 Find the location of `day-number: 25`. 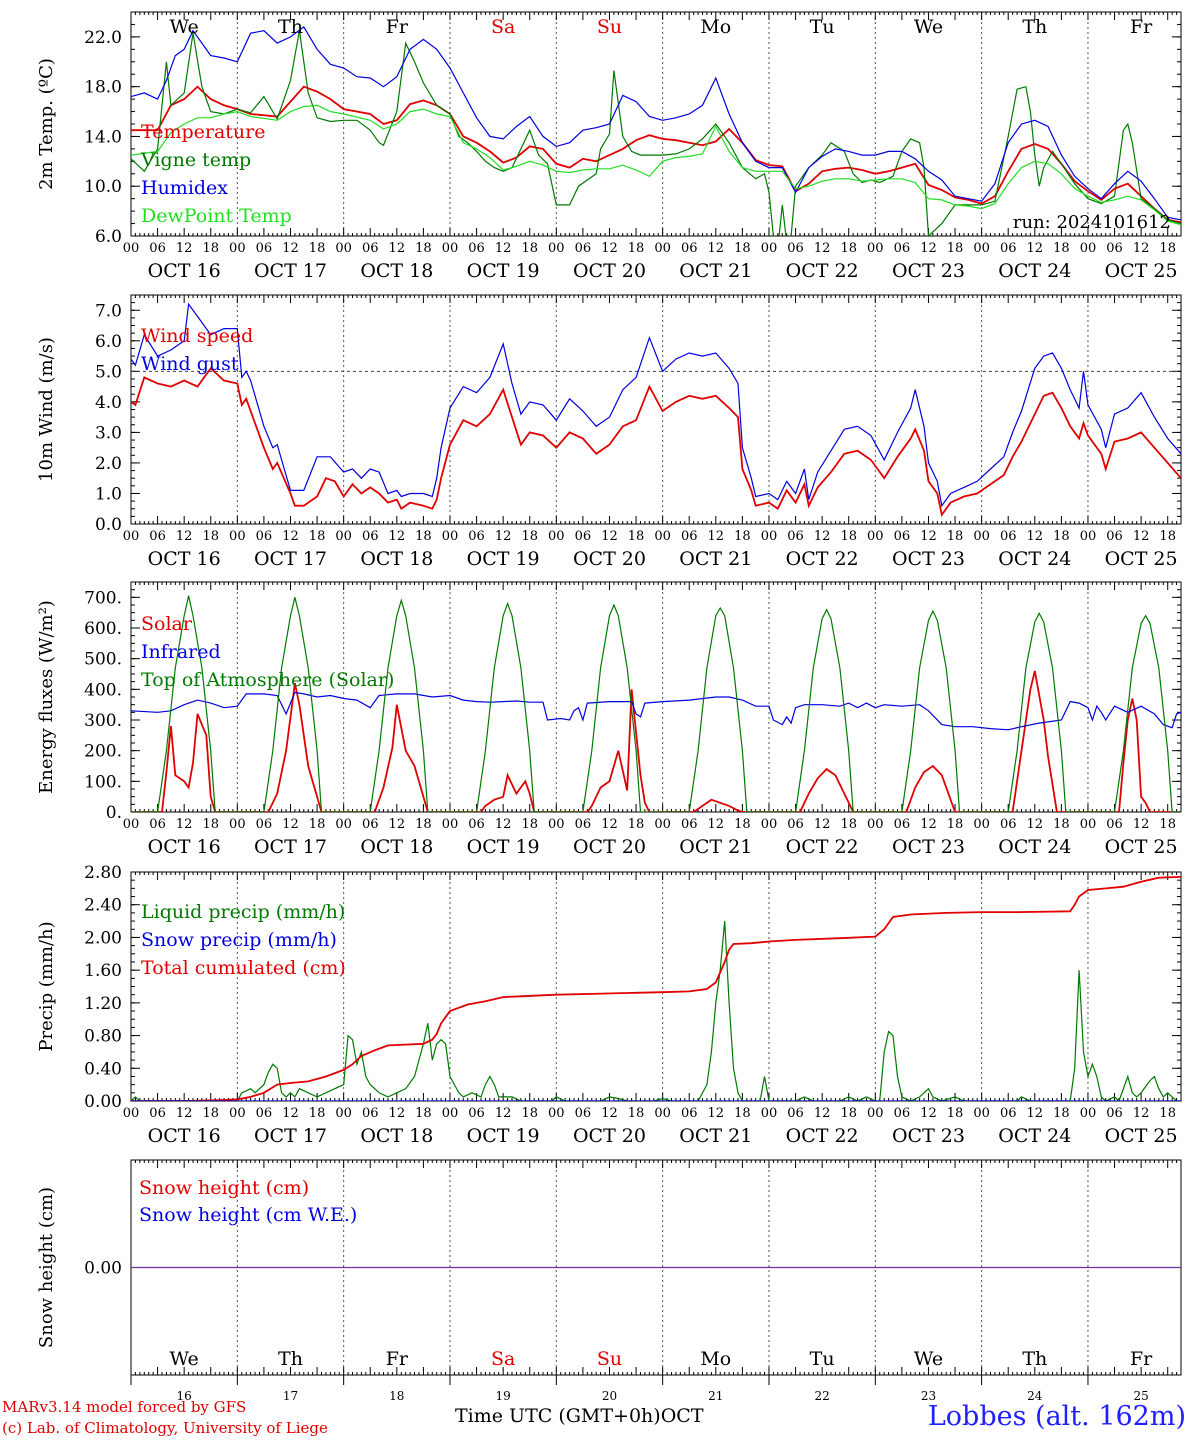

day-number: 25 is located at coordinates (1140, 1396).